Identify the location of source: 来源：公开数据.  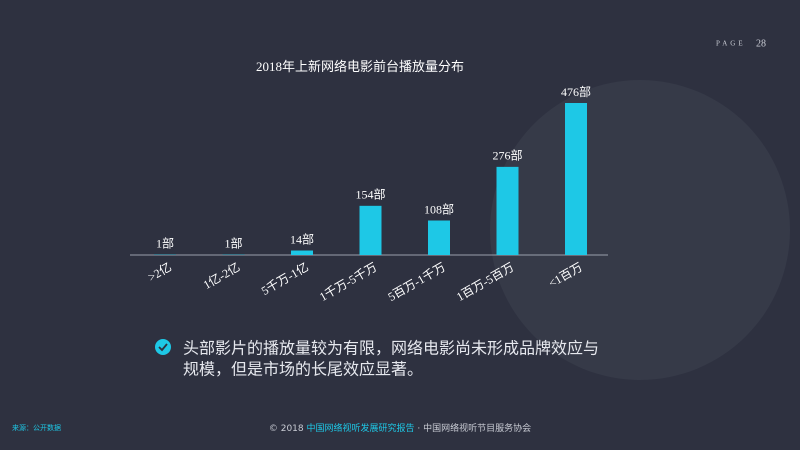
(36, 427).